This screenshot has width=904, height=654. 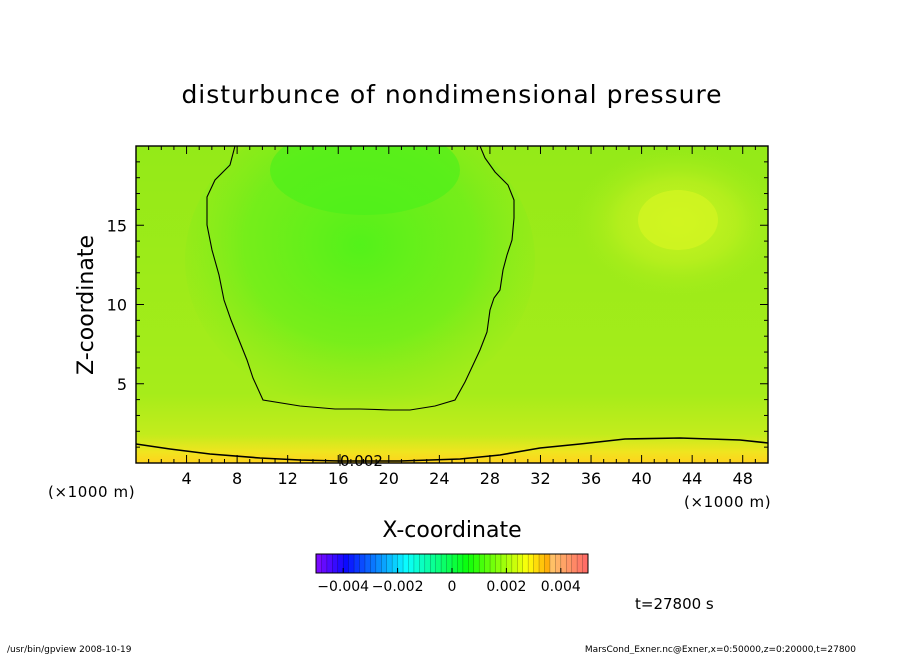 I want to click on colorbar-tick-label: −0.004, so click(x=343, y=587).